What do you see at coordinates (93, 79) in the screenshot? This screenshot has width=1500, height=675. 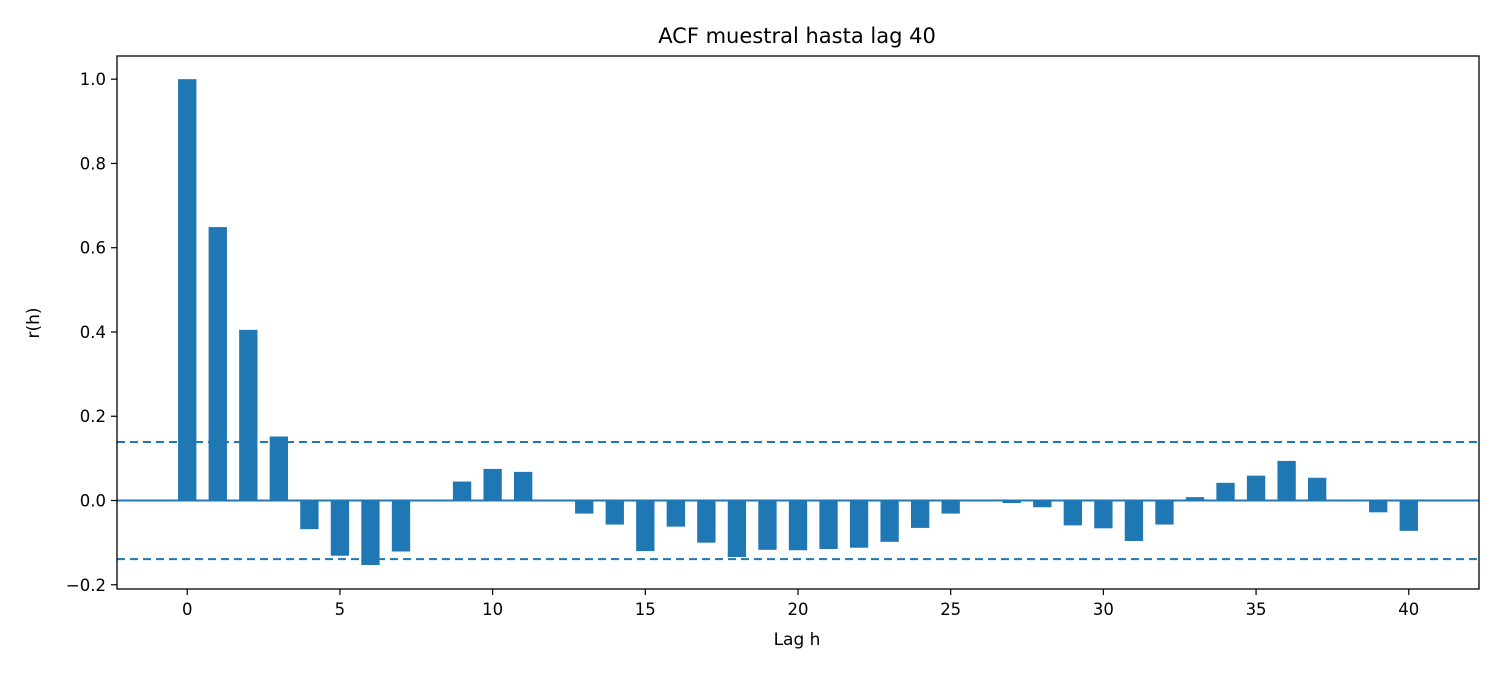 I see `y-tick-label: 1.0` at bounding box center [93, 79].